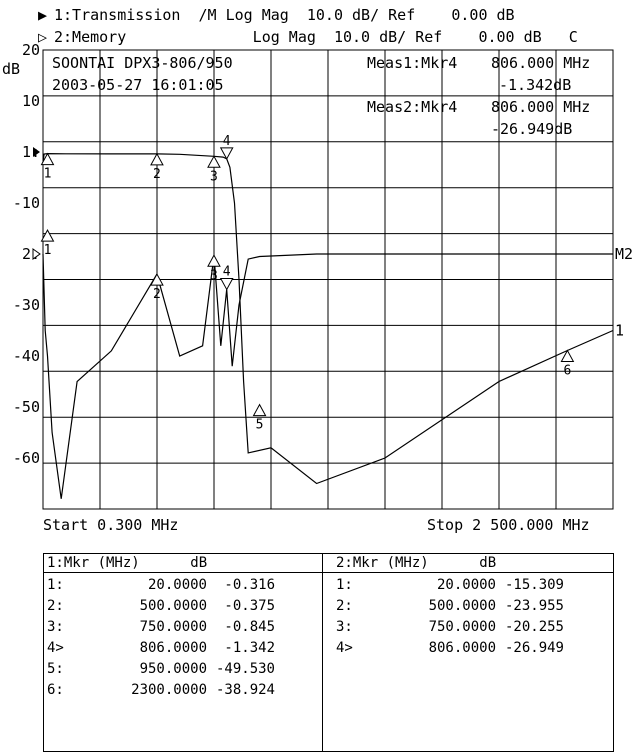 Image resolution: width=640 pixels, height=754 pixels. I want to click on ch2-row: 3: 750.0000 -20.255, so click(471, 627).